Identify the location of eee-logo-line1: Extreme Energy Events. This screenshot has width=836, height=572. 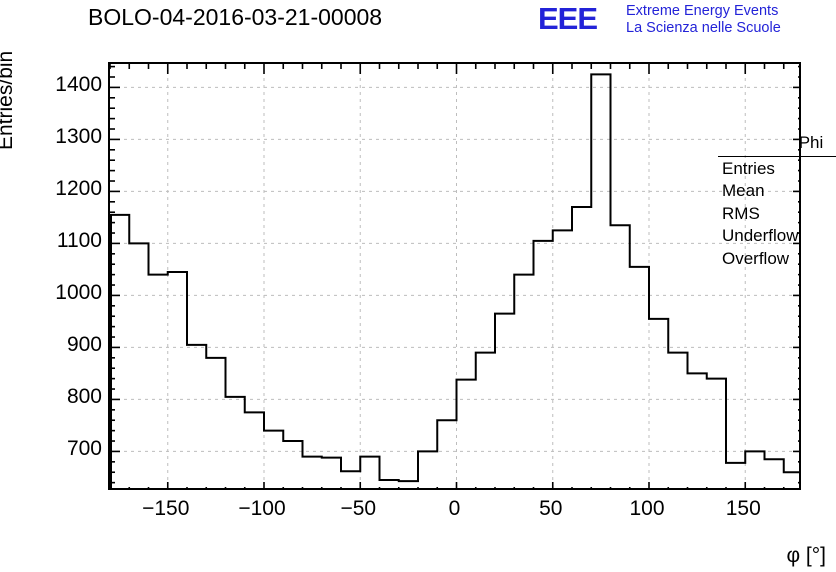
(702, 11).